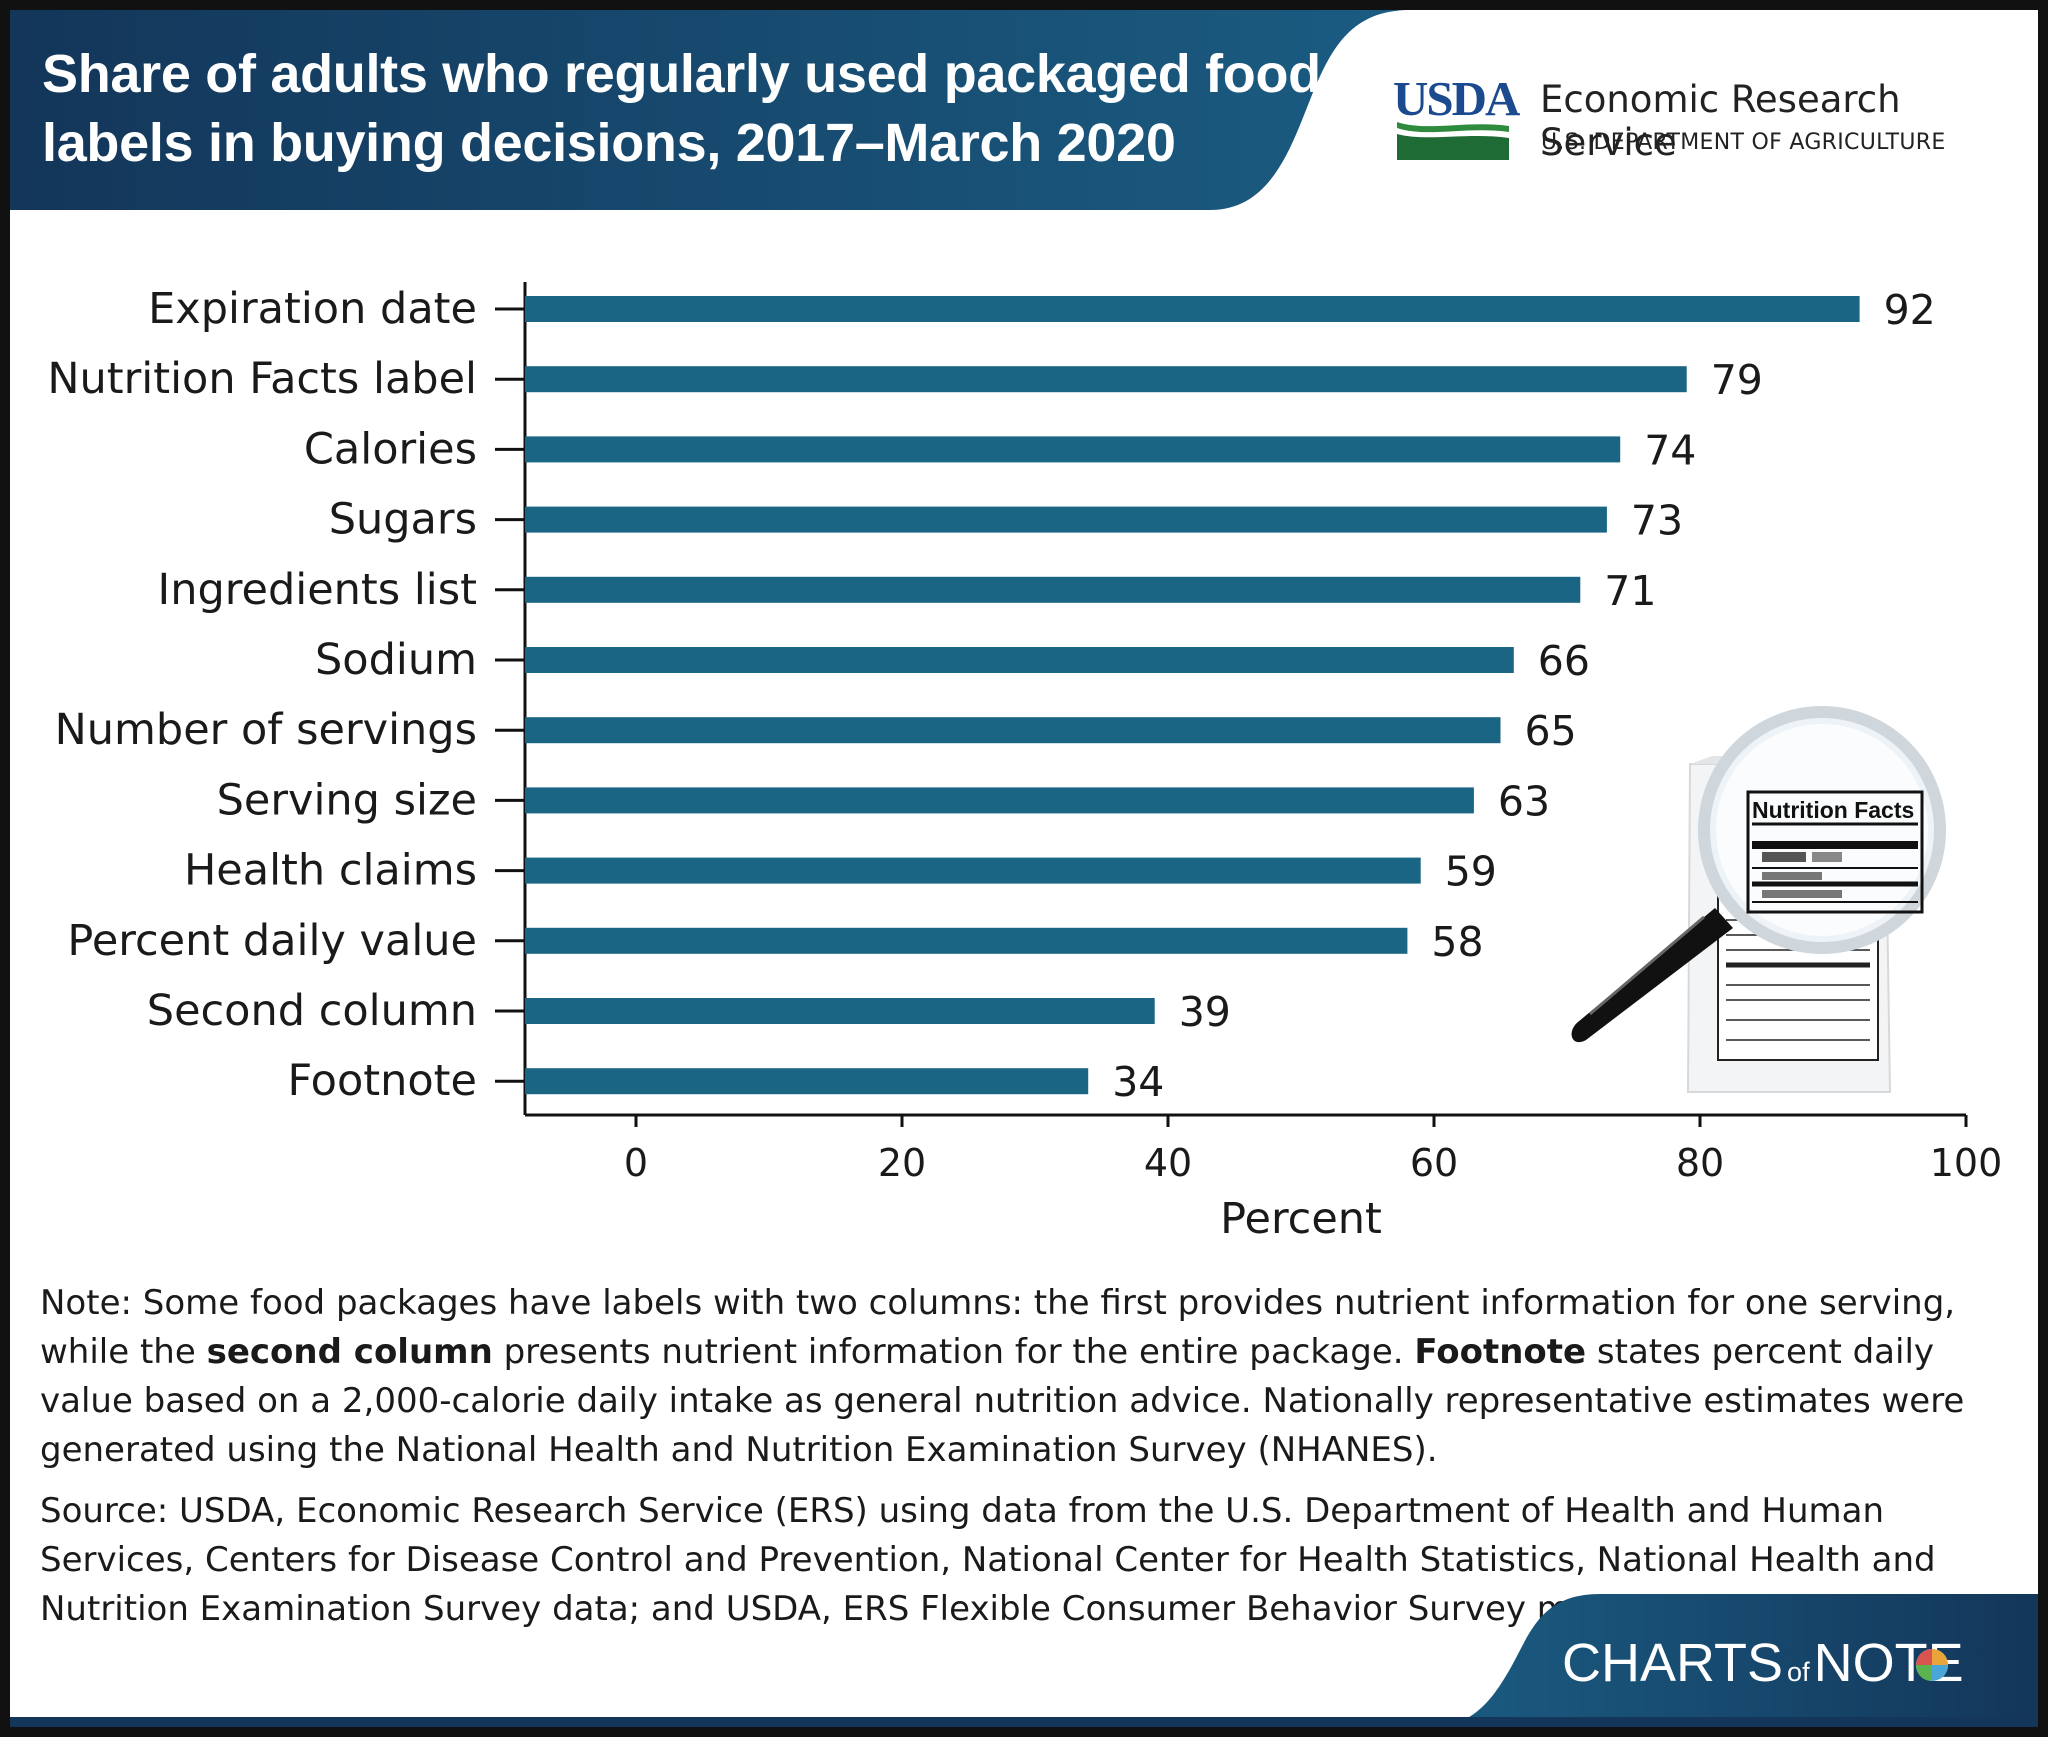 This screenshot has height=1737, width=2048. What do you see at coordinates (317, 590) in the screenshot?
I see `category-label: Ingredients list` at bounding box center [317, 590].